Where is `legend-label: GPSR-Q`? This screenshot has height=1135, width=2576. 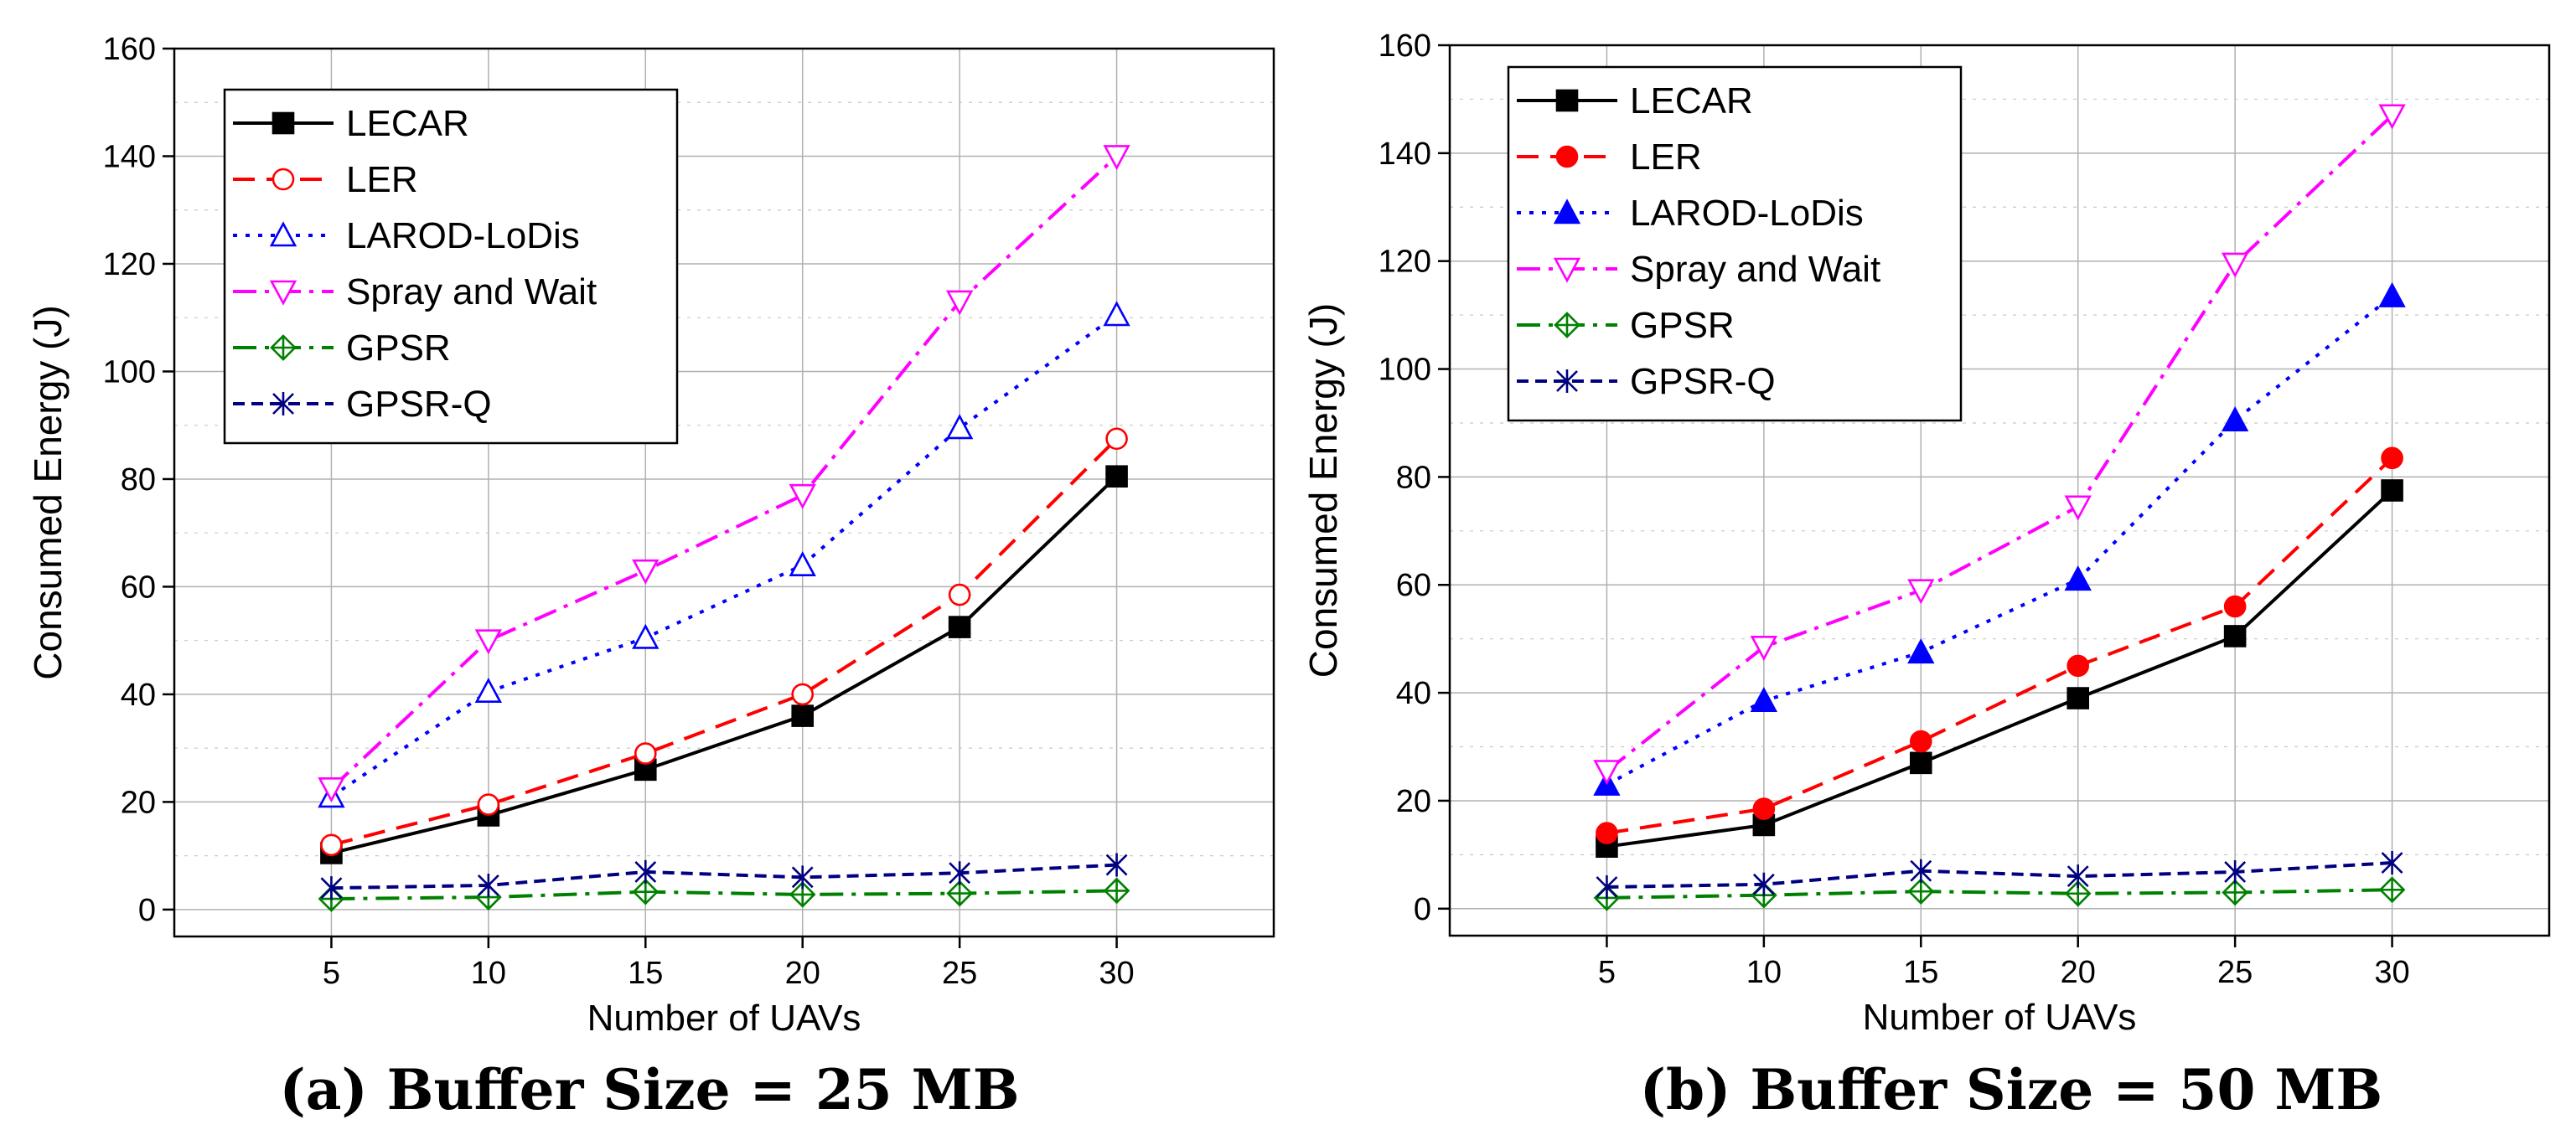 legend-label: GPSR-Q is located at coordinates (1703, 381).